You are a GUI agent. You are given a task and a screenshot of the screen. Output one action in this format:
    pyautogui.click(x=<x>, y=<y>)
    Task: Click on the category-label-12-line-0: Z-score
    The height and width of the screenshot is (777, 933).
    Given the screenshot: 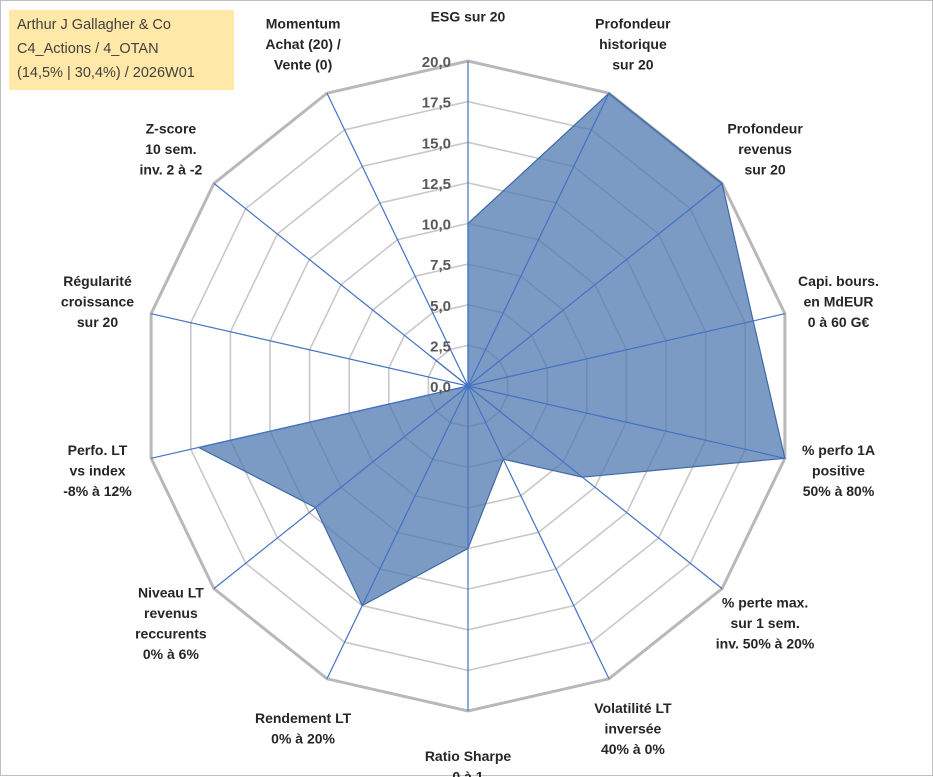 What is the action you would take?
    pyautogui.click(x=171, y=129)
    